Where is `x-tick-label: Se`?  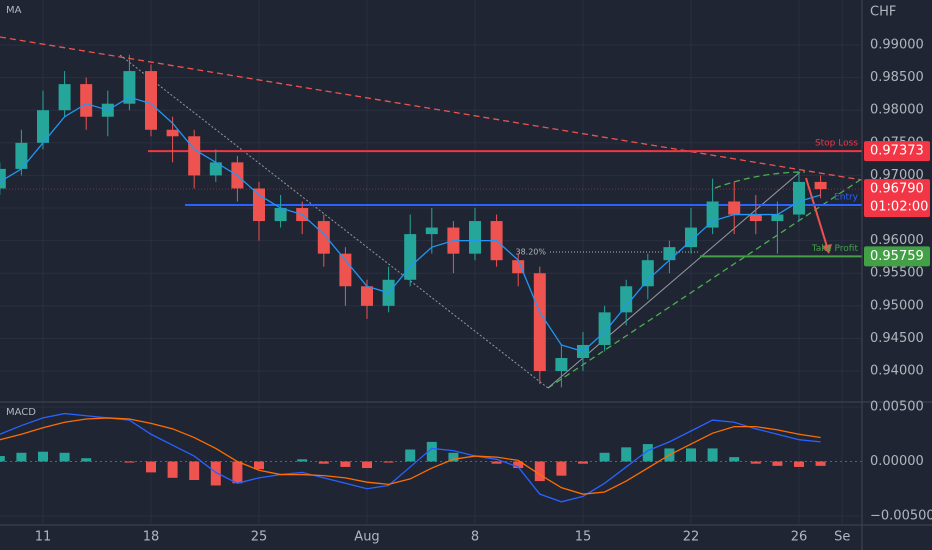
x-tick-label: Se is located at coordinates (842, 537).